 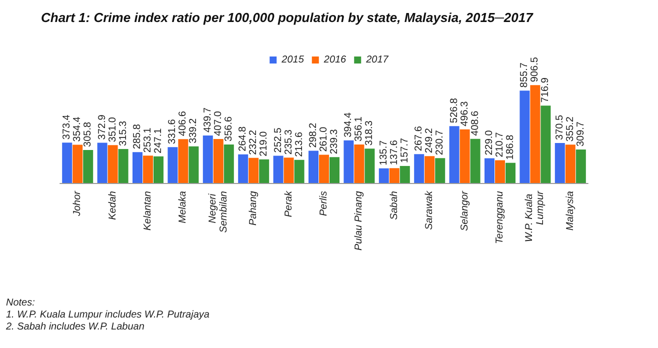 What do you see at coordinates (158, 141) in the screenshot?
I see `data-label: 247.1` at bounding box center [158, 141].